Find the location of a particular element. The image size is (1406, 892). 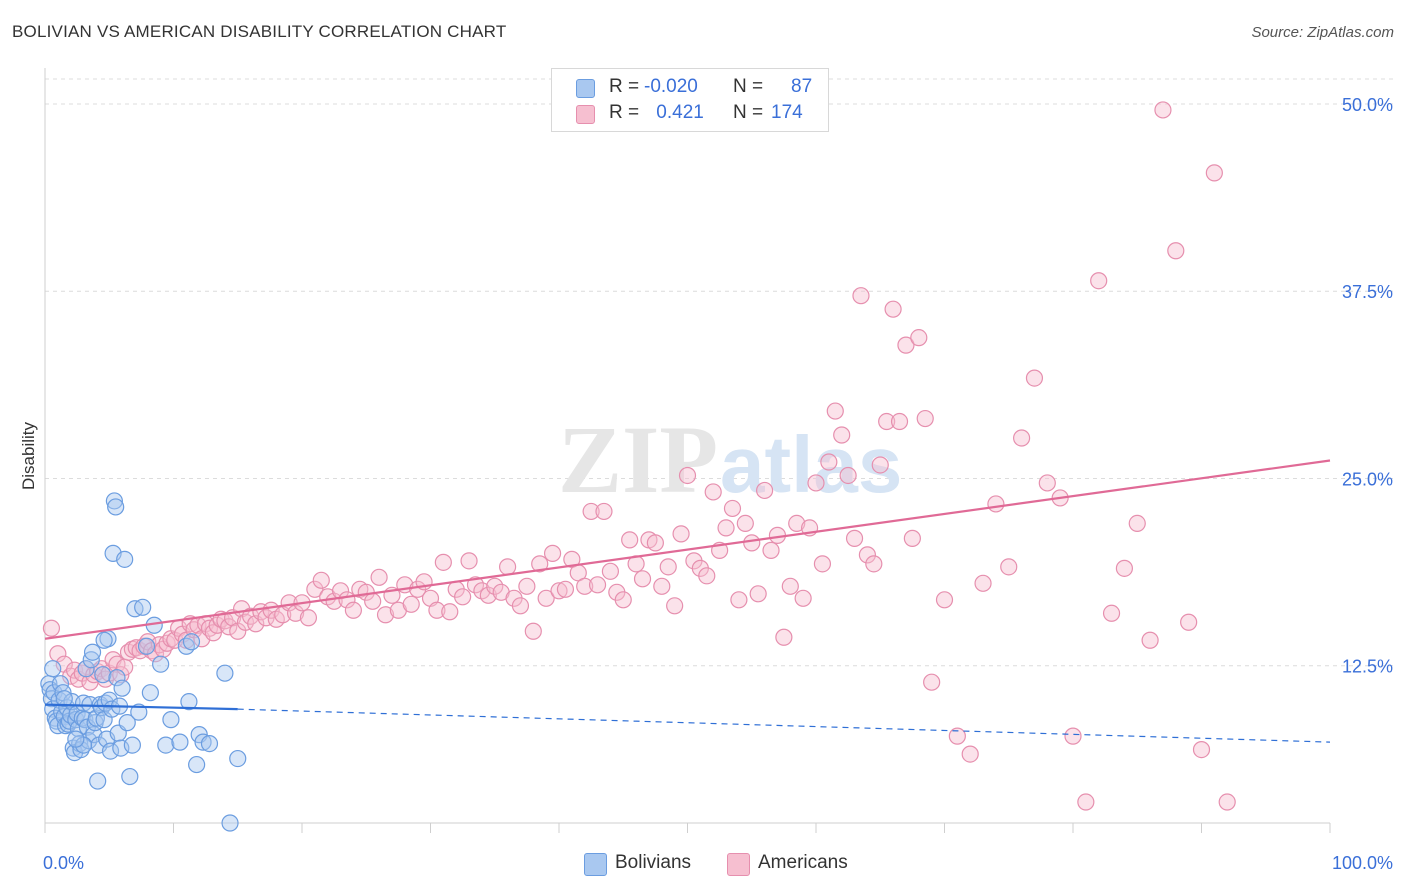

bottom-legend-label-bolivians: Bolivians is located at coordinates (653, 862).